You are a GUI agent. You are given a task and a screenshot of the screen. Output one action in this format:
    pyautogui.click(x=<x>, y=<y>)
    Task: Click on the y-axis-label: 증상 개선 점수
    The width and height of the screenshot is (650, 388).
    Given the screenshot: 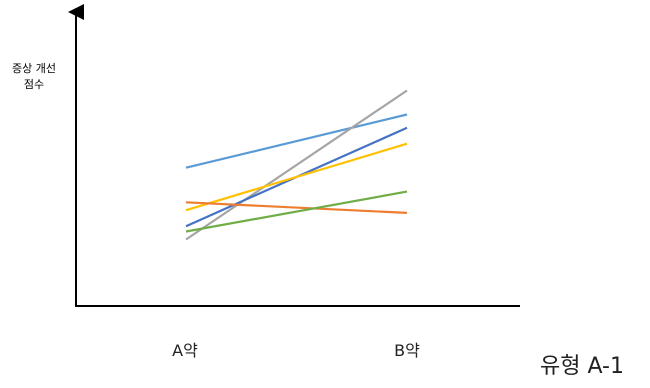 What is the action you would take?
    pyautogui.click(x=34, y=76)
    